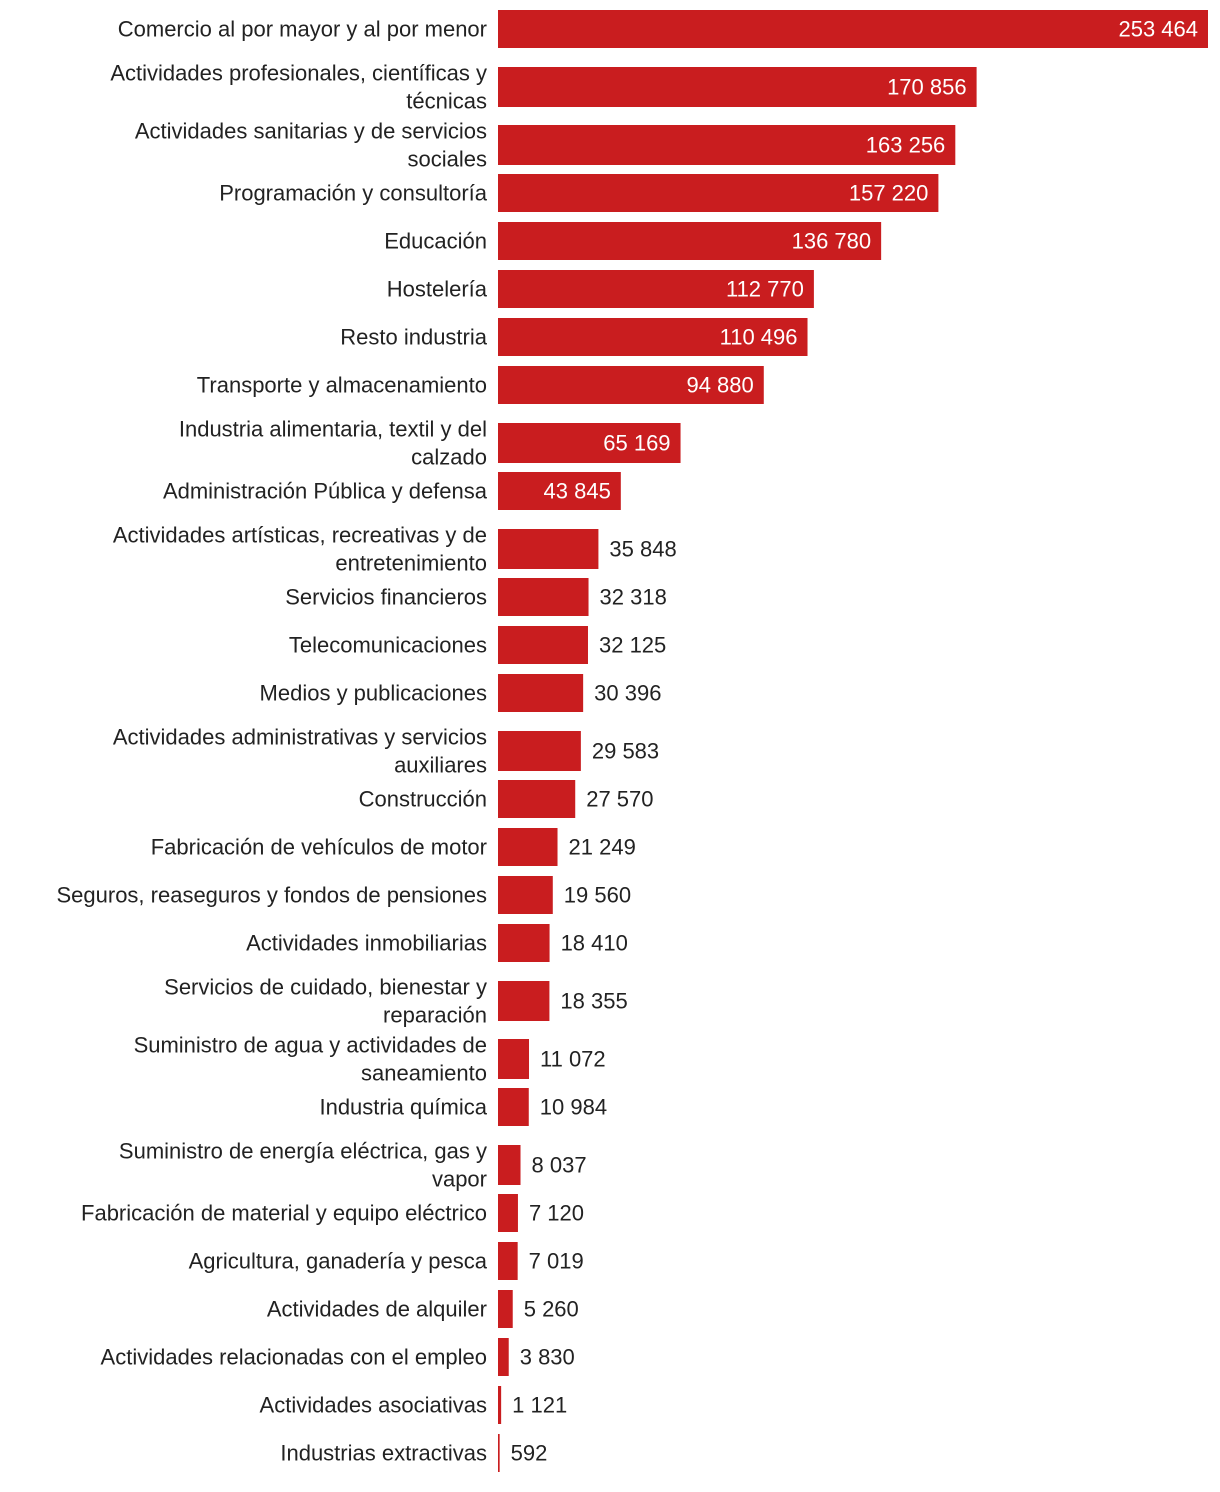  What do you see at coordinates (319, 847) in the screenshot?
I see `category-label: Fabricación de vehículos de motor` at bounding box center [319, 847].